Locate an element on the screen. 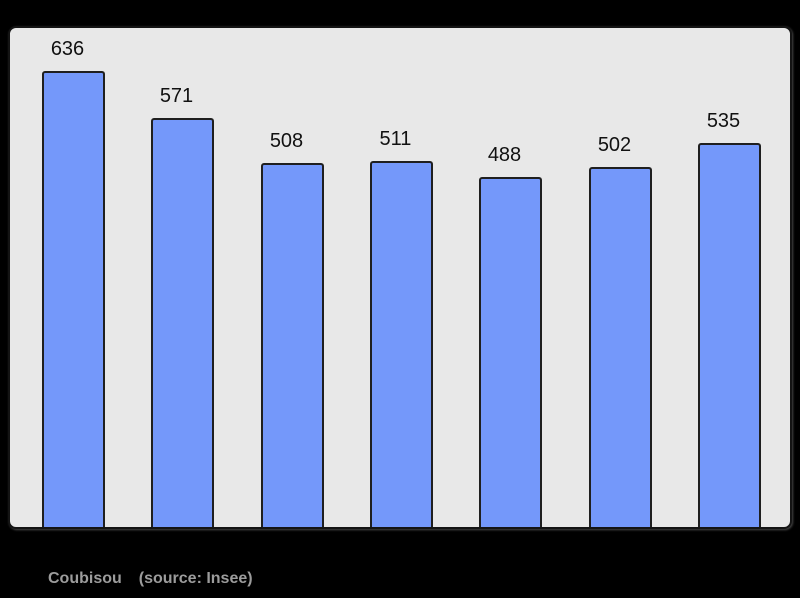  bar-value-label: 571 is located at coordinates (176, 96).